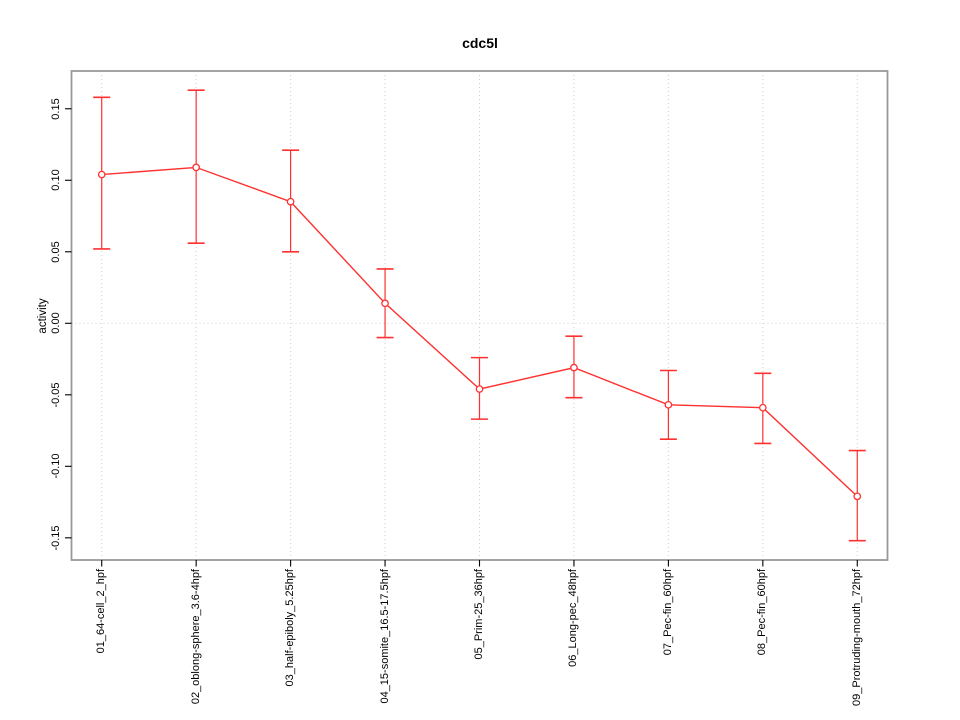  What do you see at coordinates (56, 323) in the screenshot?
I see `y-tick-label: 0.00` at bounding box center [56, 323].